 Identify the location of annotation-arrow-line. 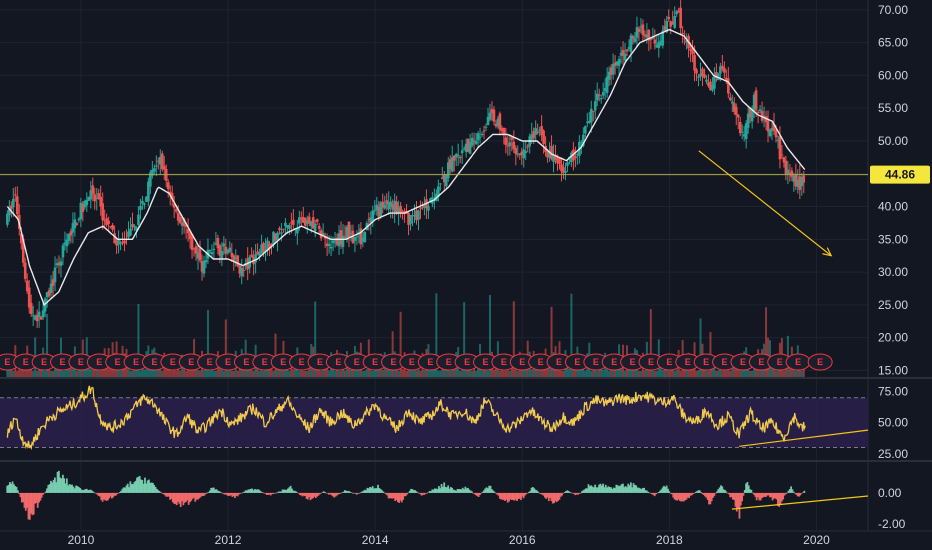
(765, 203).